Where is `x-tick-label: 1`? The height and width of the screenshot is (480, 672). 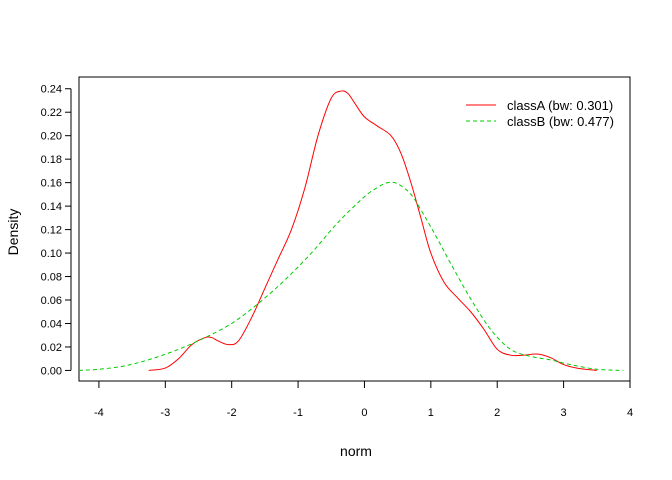
x-tick-label: 1 is located at coordinates (431, 413).